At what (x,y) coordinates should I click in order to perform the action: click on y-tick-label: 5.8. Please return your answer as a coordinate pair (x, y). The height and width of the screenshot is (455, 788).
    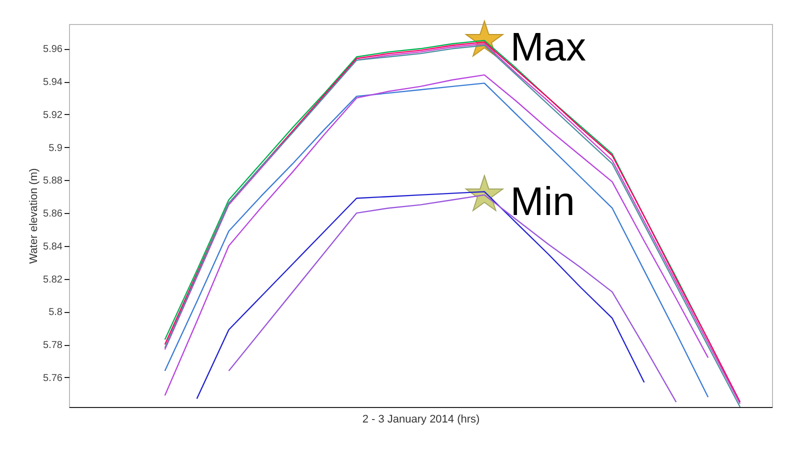
    Looking at the image, I should click on (55, 312).